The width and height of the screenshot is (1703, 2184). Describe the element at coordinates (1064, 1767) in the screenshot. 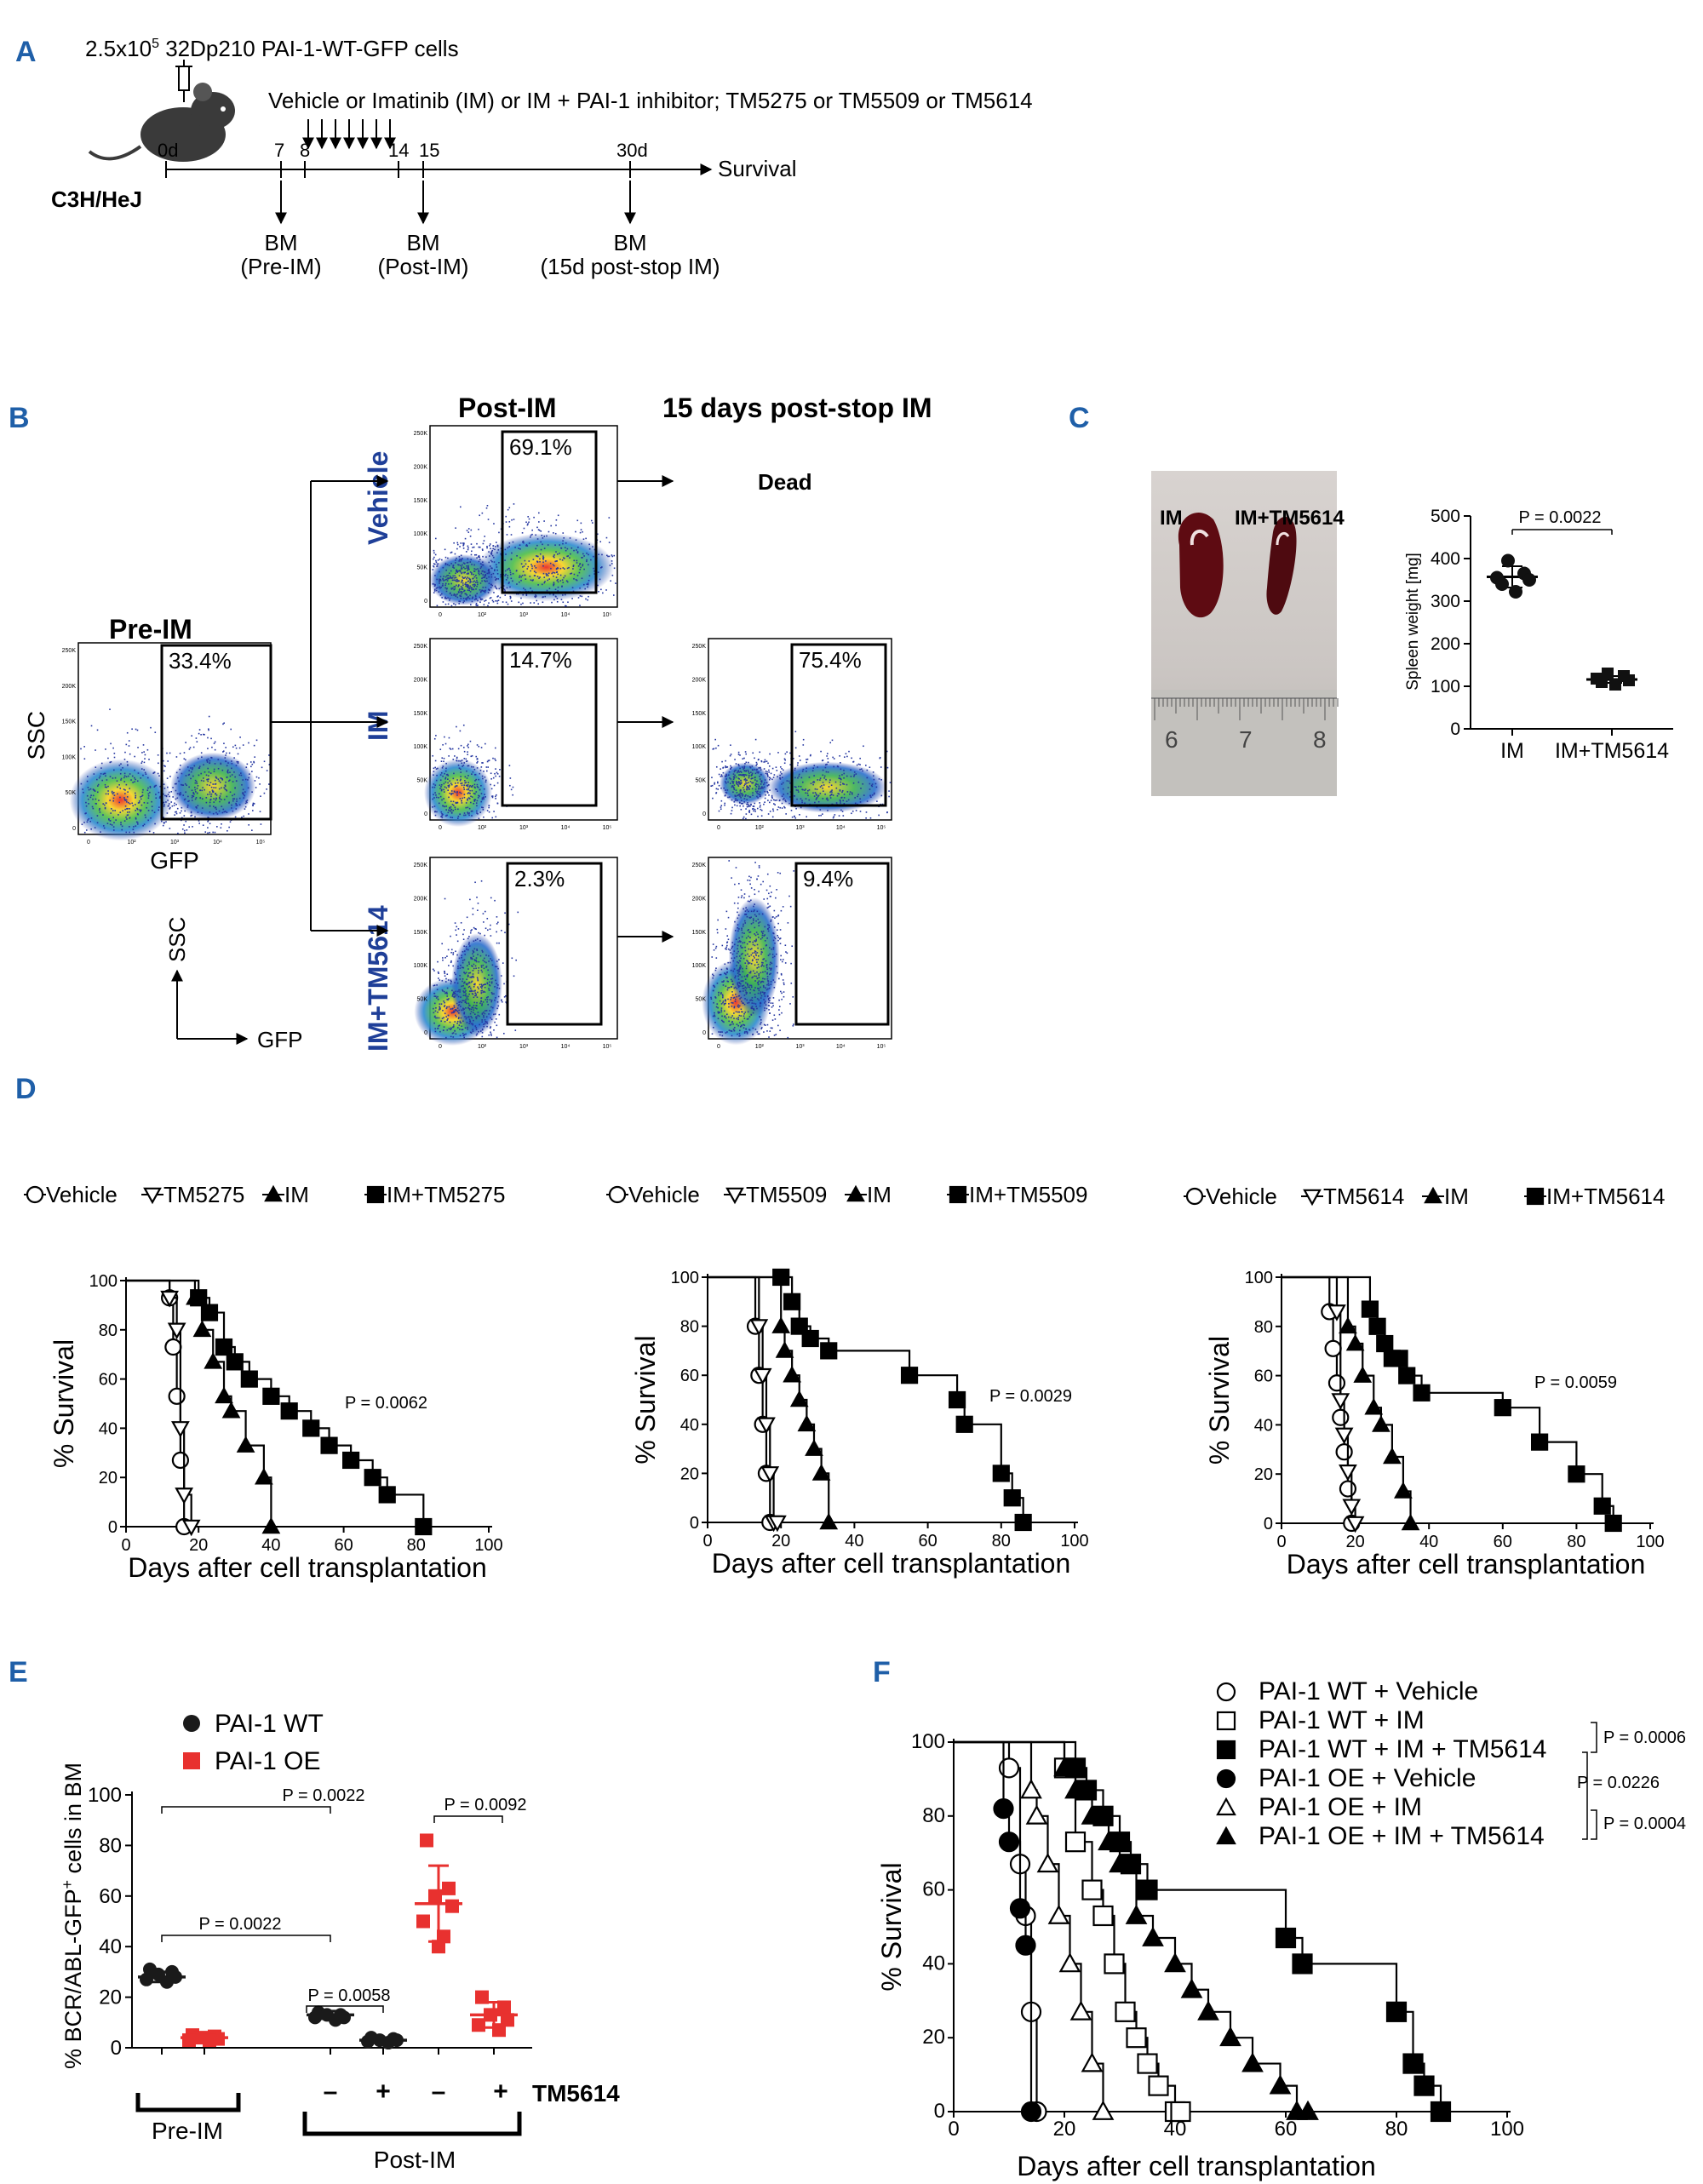

I see `marker-filled-triangle` at that location.